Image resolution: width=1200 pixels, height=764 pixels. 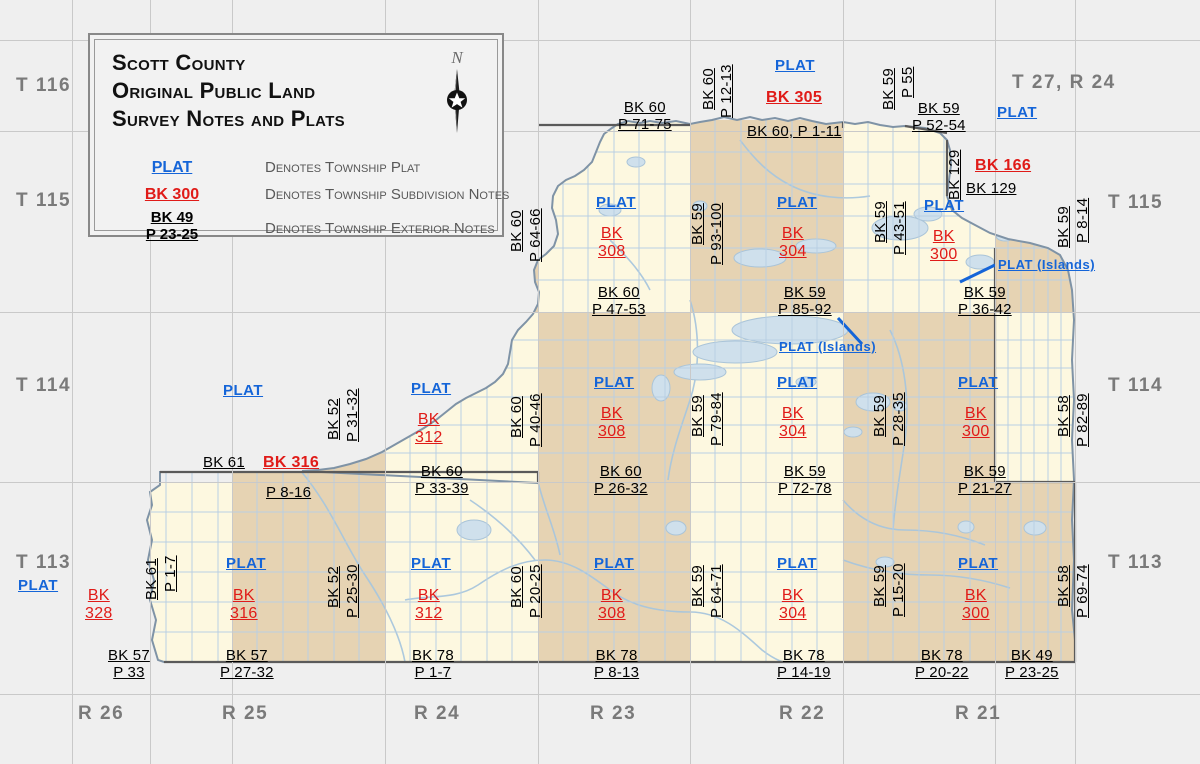 I want to click on plat-link-t113-r25: PLAT, so click(x=246, y=563).